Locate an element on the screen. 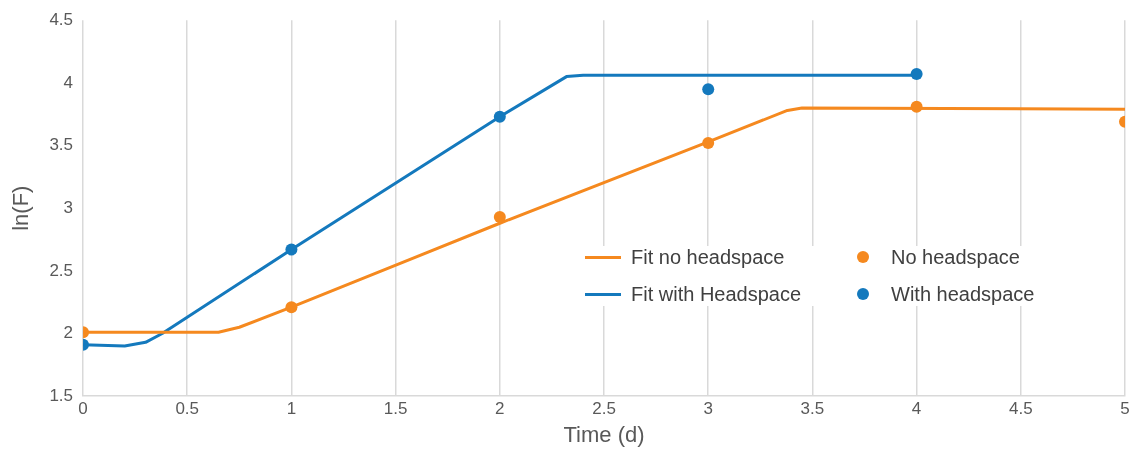  y-tick-label: 3.5 is located at coordinates (61, 145).